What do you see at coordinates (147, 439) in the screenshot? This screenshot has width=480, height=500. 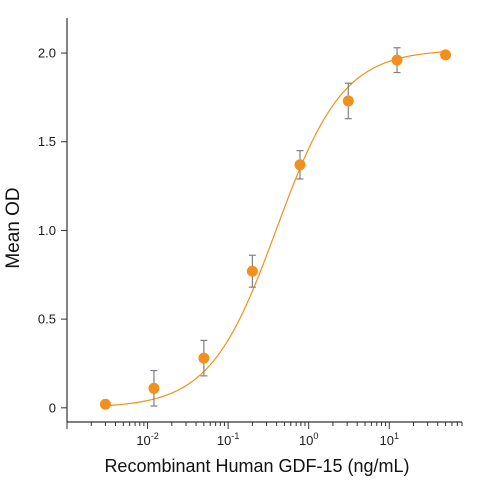 I see `x-tick-label: 10⁻²` at bounding box center [147, 439].